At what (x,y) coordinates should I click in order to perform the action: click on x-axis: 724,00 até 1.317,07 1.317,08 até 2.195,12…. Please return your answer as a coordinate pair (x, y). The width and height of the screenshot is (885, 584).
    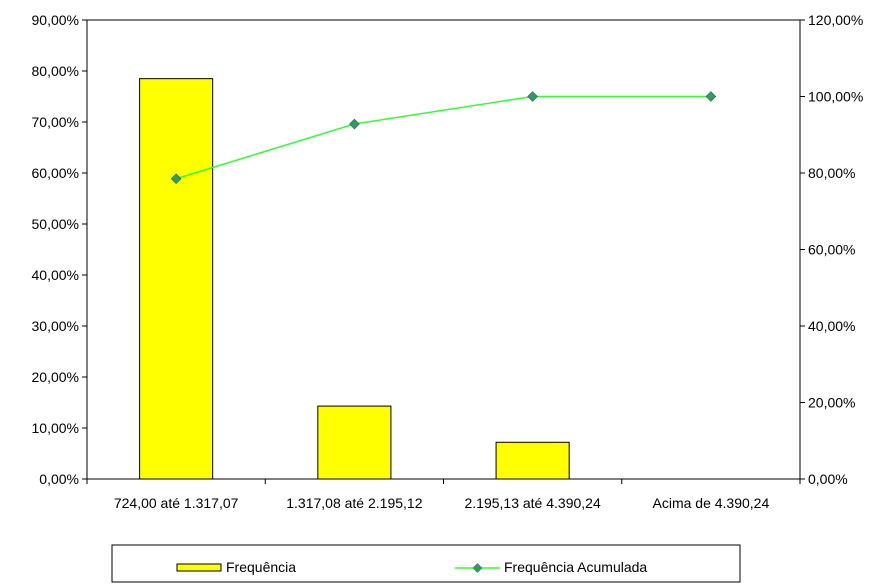
    Looking at the image, I should click on (443, 495).